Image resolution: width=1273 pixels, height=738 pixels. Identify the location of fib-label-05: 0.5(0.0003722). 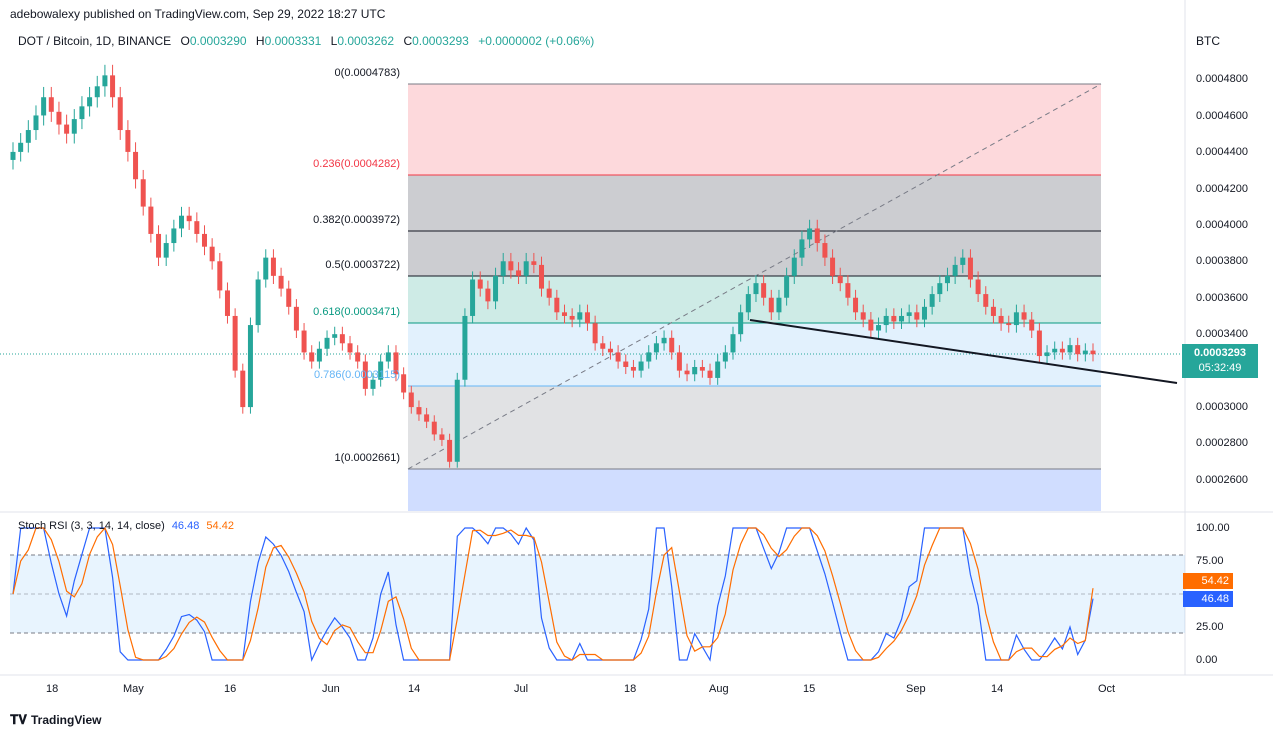
(362, 265).